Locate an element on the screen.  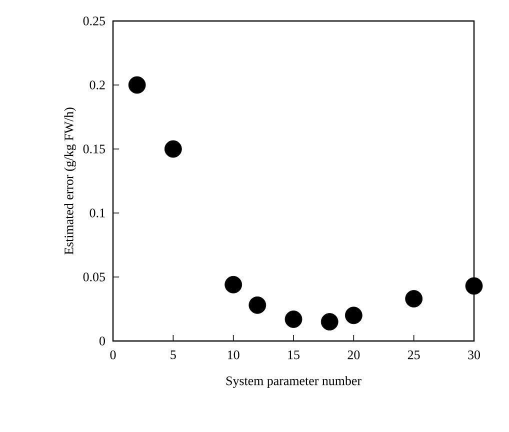
y-tick-label: 0.05 is located at coordinates (94, 277).